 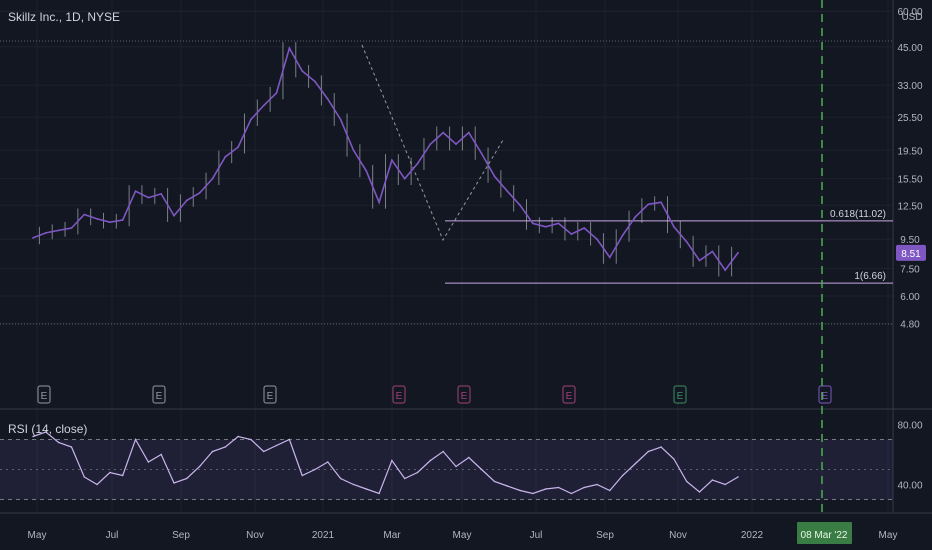 What do you see at coordinates (909, 86) in the screenshot?
I see `price-tick-label: 33.00` at bounding box center [909, 86].